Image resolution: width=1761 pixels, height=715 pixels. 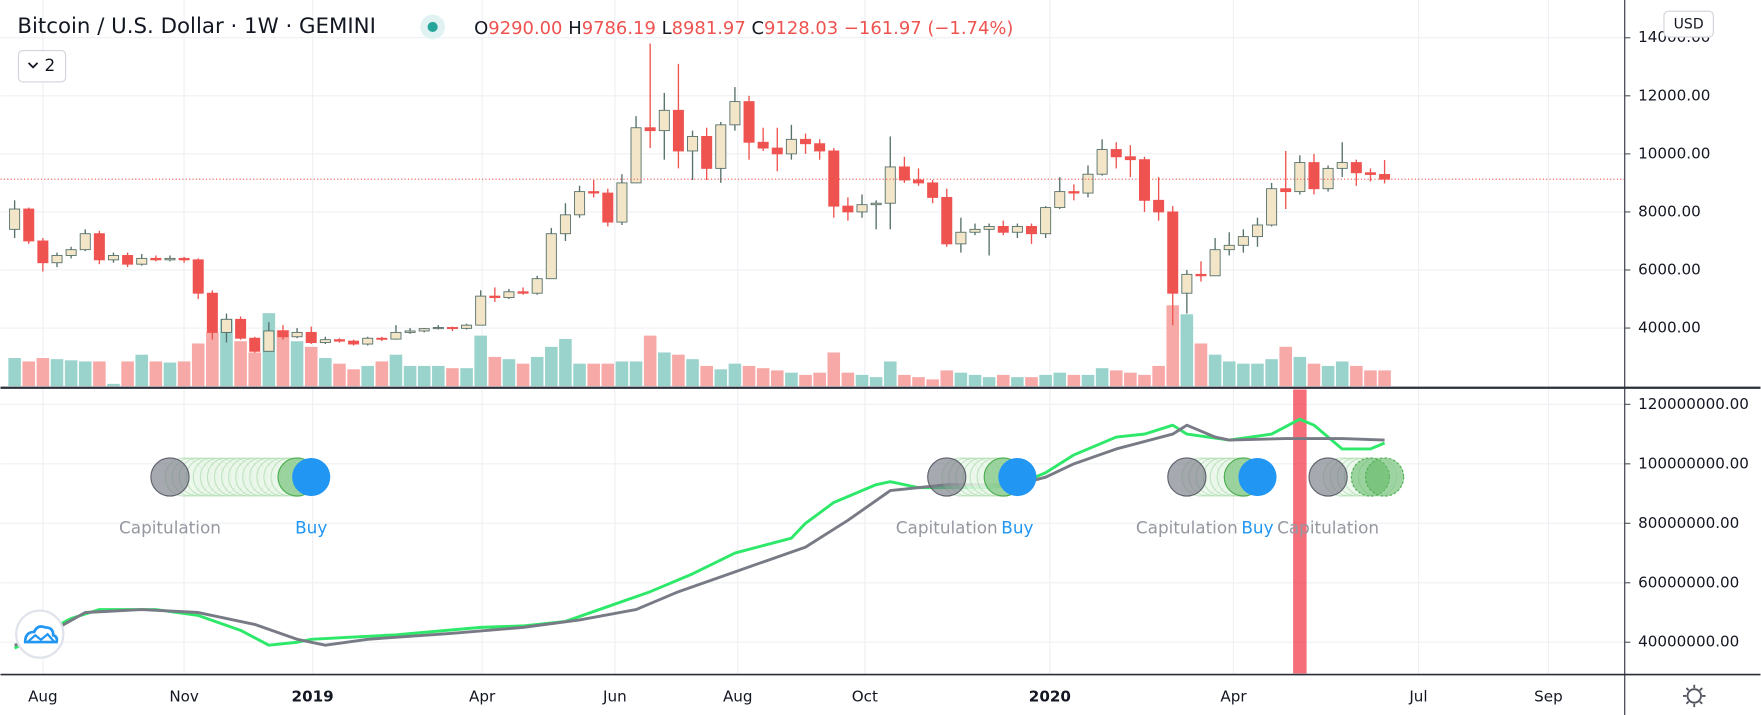 What do you see at coordinates (1688, 24) in the screenshot?
I see `currency-badge` at bounding box center [1688, 24].